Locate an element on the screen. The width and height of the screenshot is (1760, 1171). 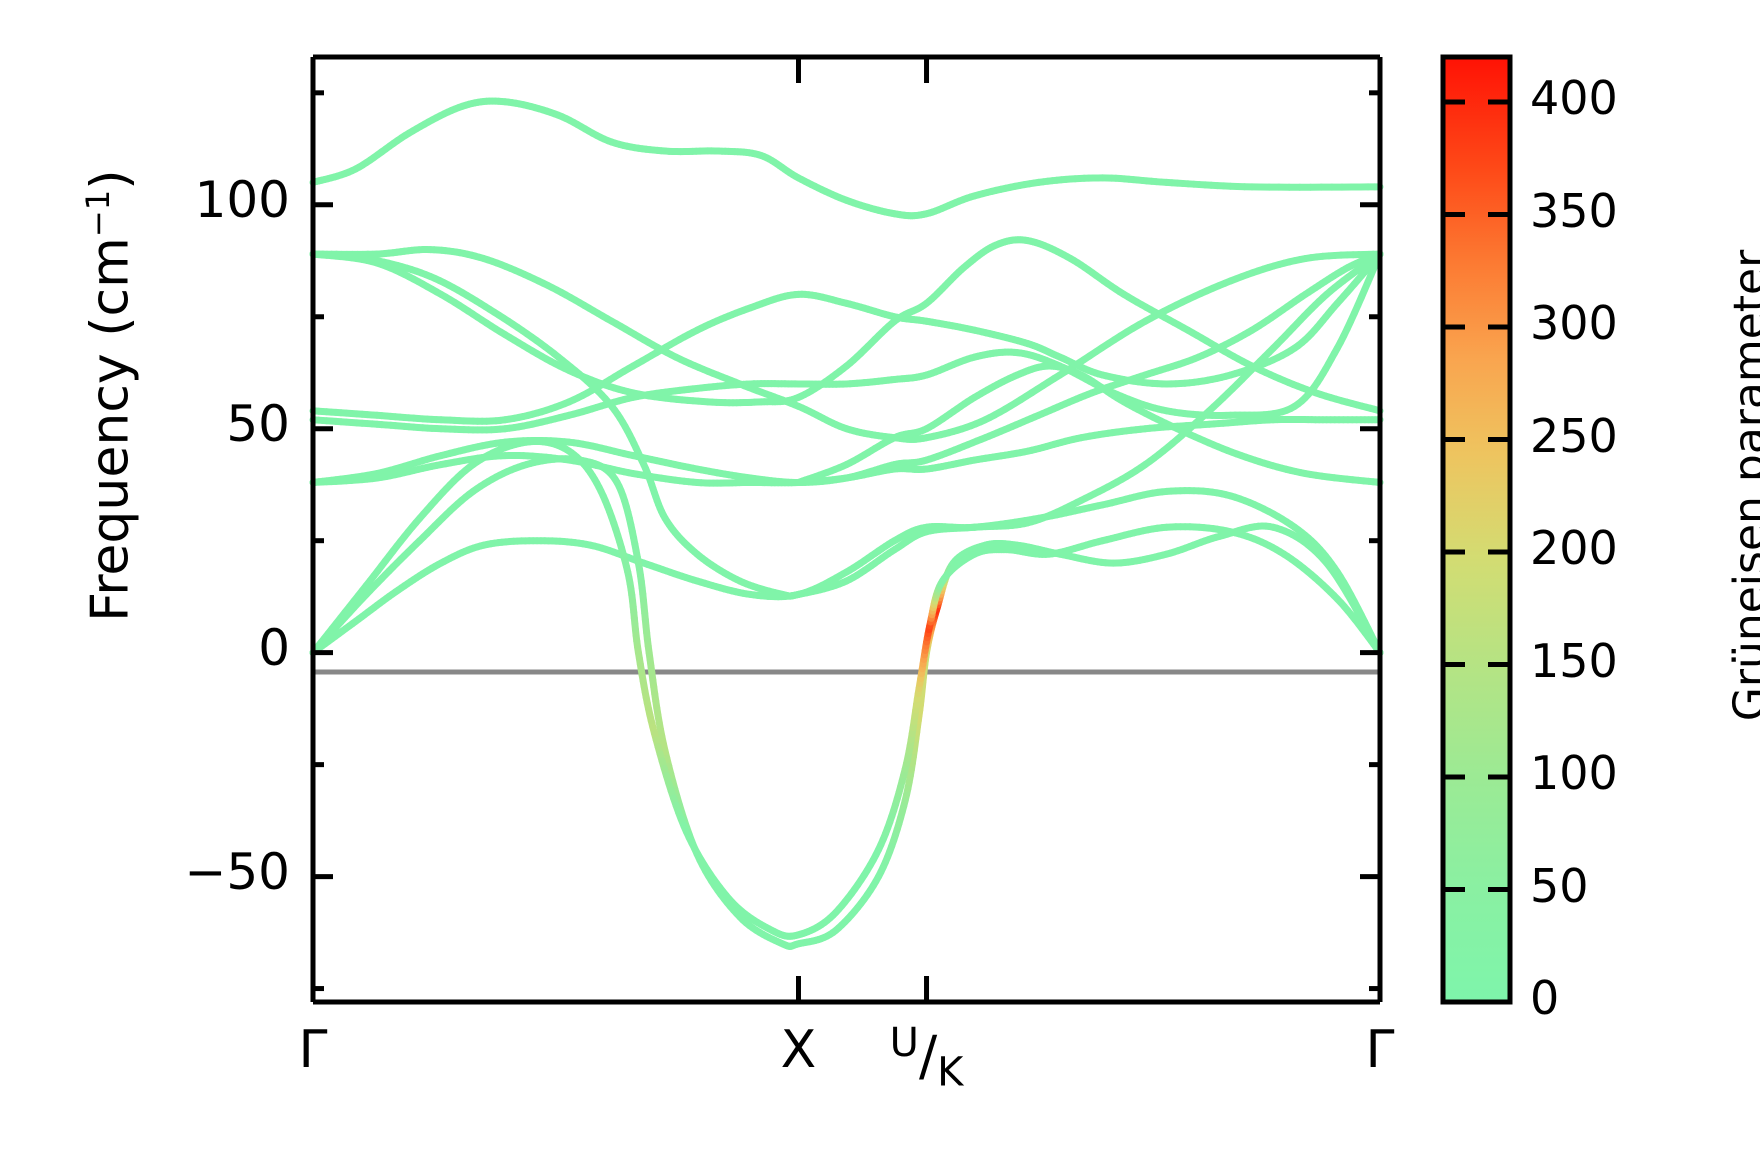
colorbar-gradient is located at coordinates (1476, 529).